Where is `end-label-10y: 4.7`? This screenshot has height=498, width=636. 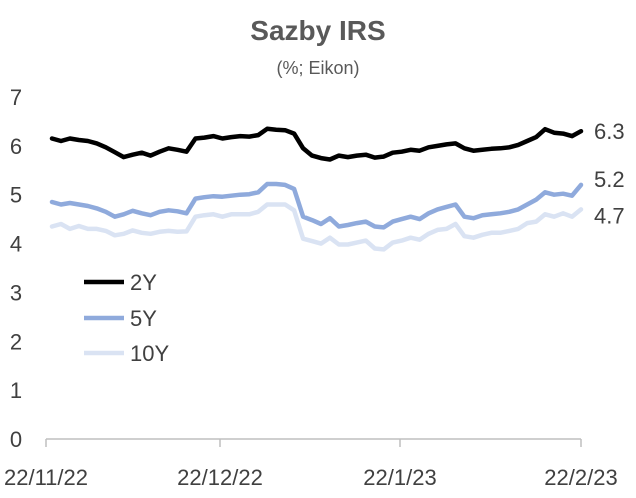
end-label-10y: 4.7 is located at coordinates (609, 215).